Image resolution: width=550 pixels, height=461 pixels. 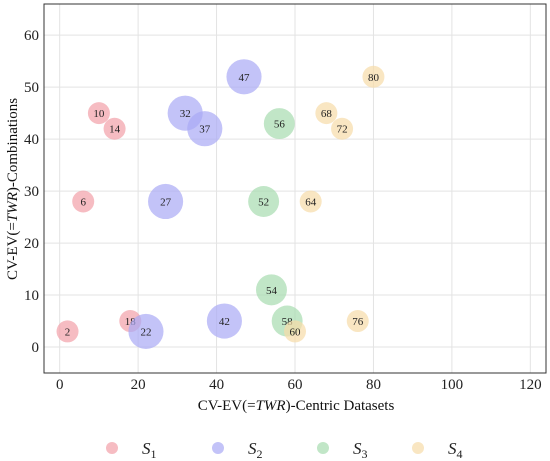 I want to click on x-tick-label: 0, so click(x=60, y=385).